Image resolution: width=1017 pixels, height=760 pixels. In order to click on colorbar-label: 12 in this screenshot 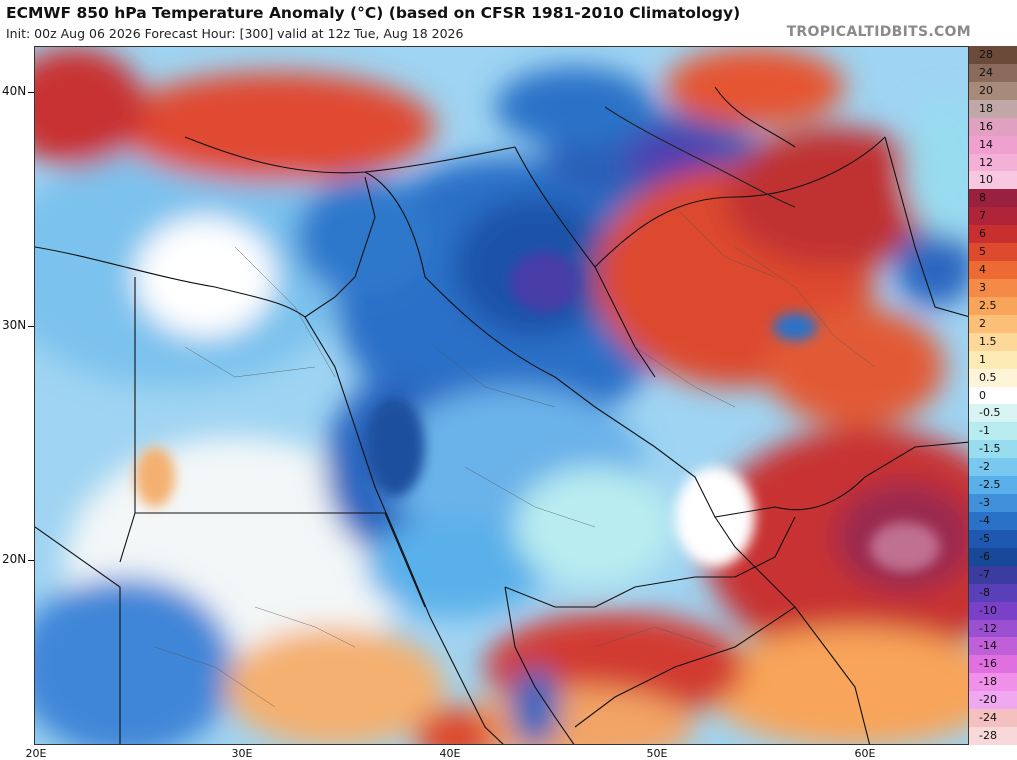, I will do `click(993, 162)`.